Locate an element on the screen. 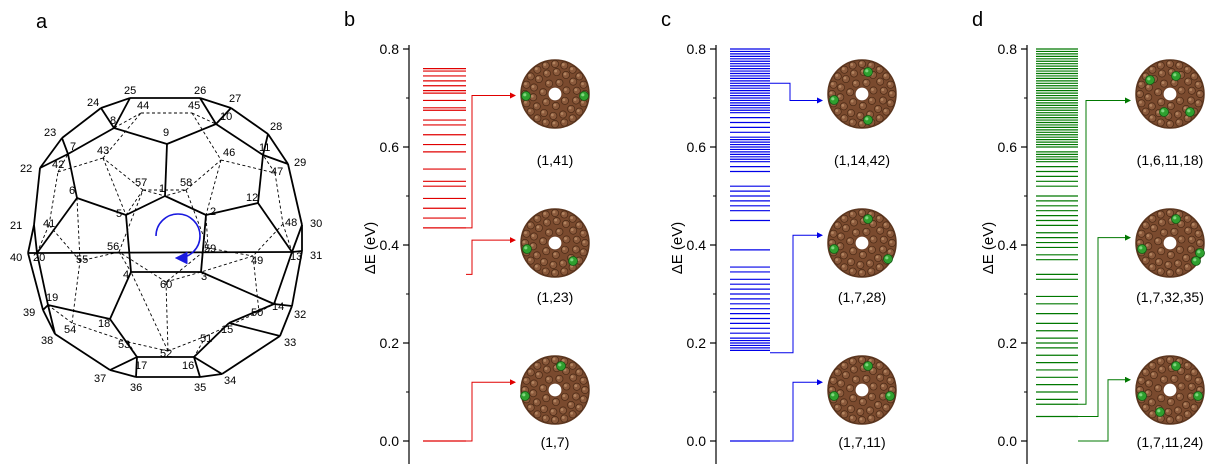  atom-number-label: 1 is located at coordinates (162, 189).